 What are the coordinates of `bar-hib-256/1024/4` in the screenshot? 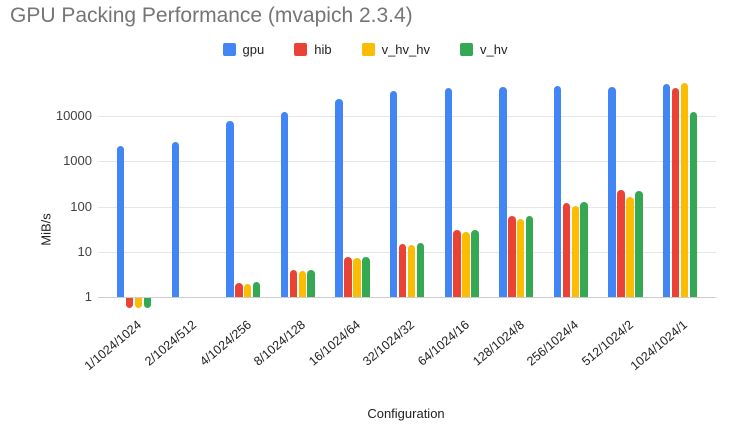 It's located at (566, 250).